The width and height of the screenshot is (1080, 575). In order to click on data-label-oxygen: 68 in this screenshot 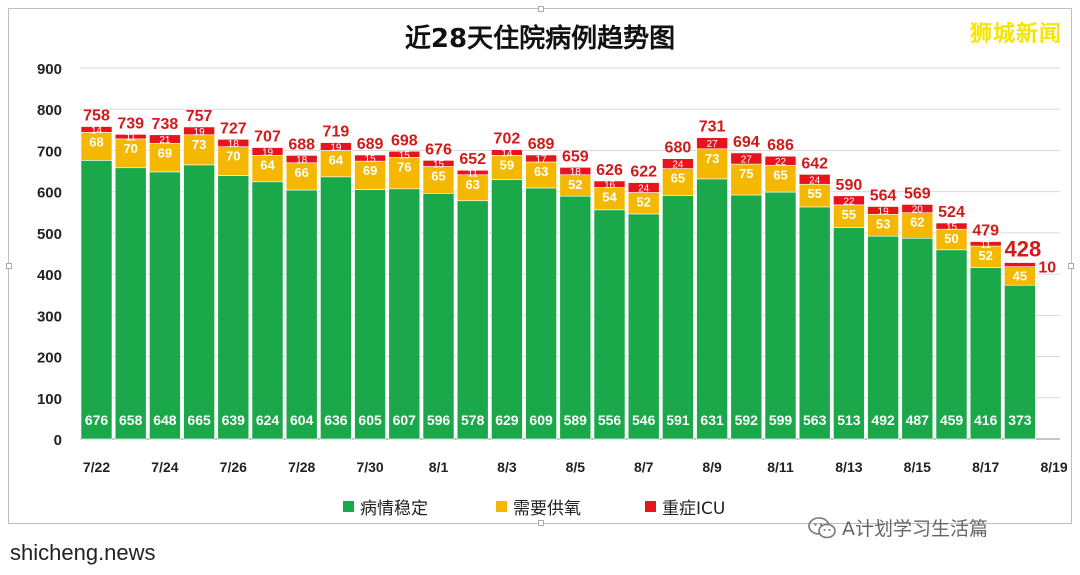, I will do `click(96, 141)`.